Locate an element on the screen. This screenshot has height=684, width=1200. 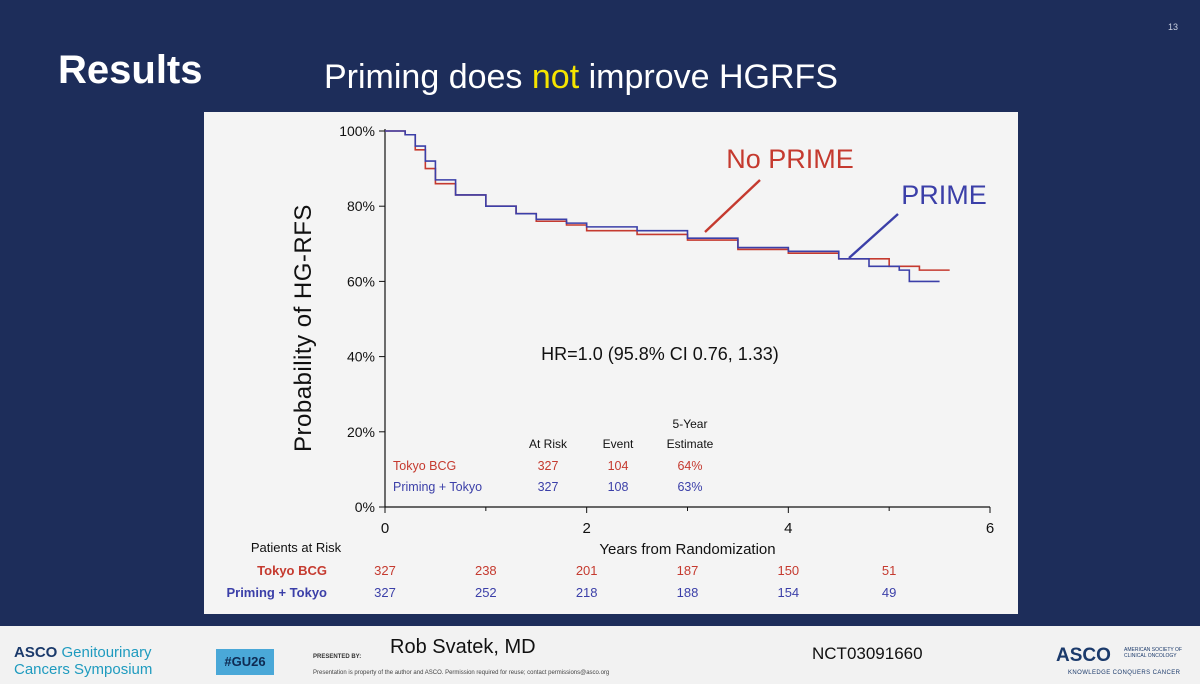
y-tick-label: 100% is located at coordinates (357, 131).